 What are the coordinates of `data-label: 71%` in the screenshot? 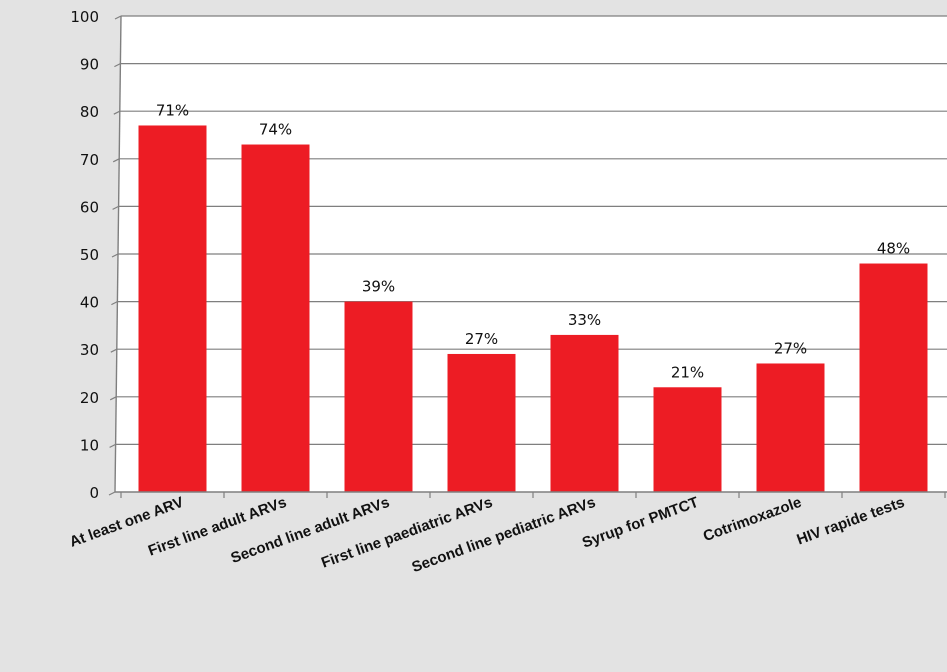 It's located at (172, 110).